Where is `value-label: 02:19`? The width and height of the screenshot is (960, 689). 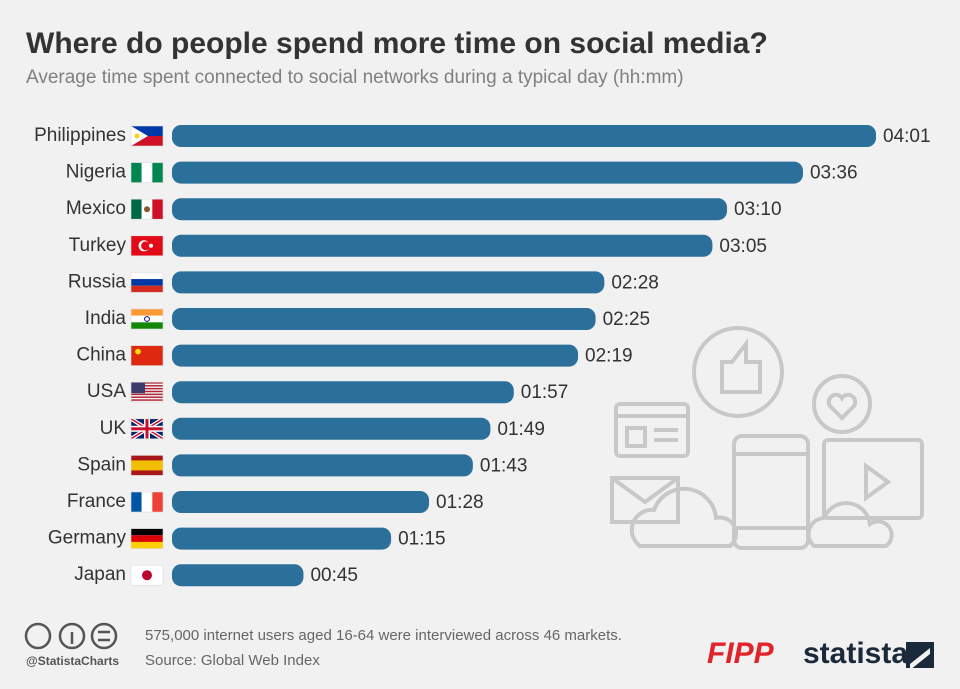
value-label: 02:19 is located at coordinates (609, 356).